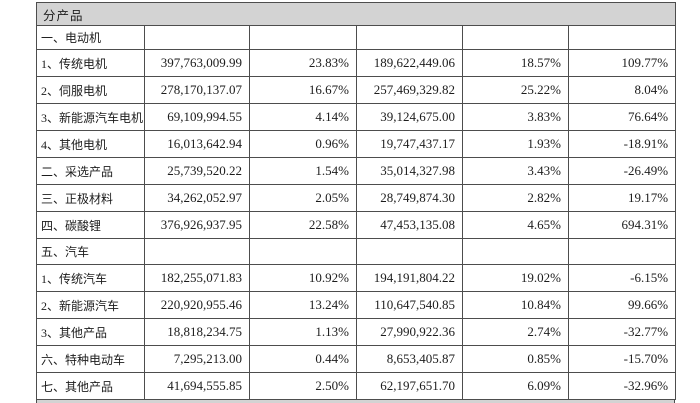 This screenshot has height=403, width=700. I want to click on cell-value: 1.93%, so click(515, 144).